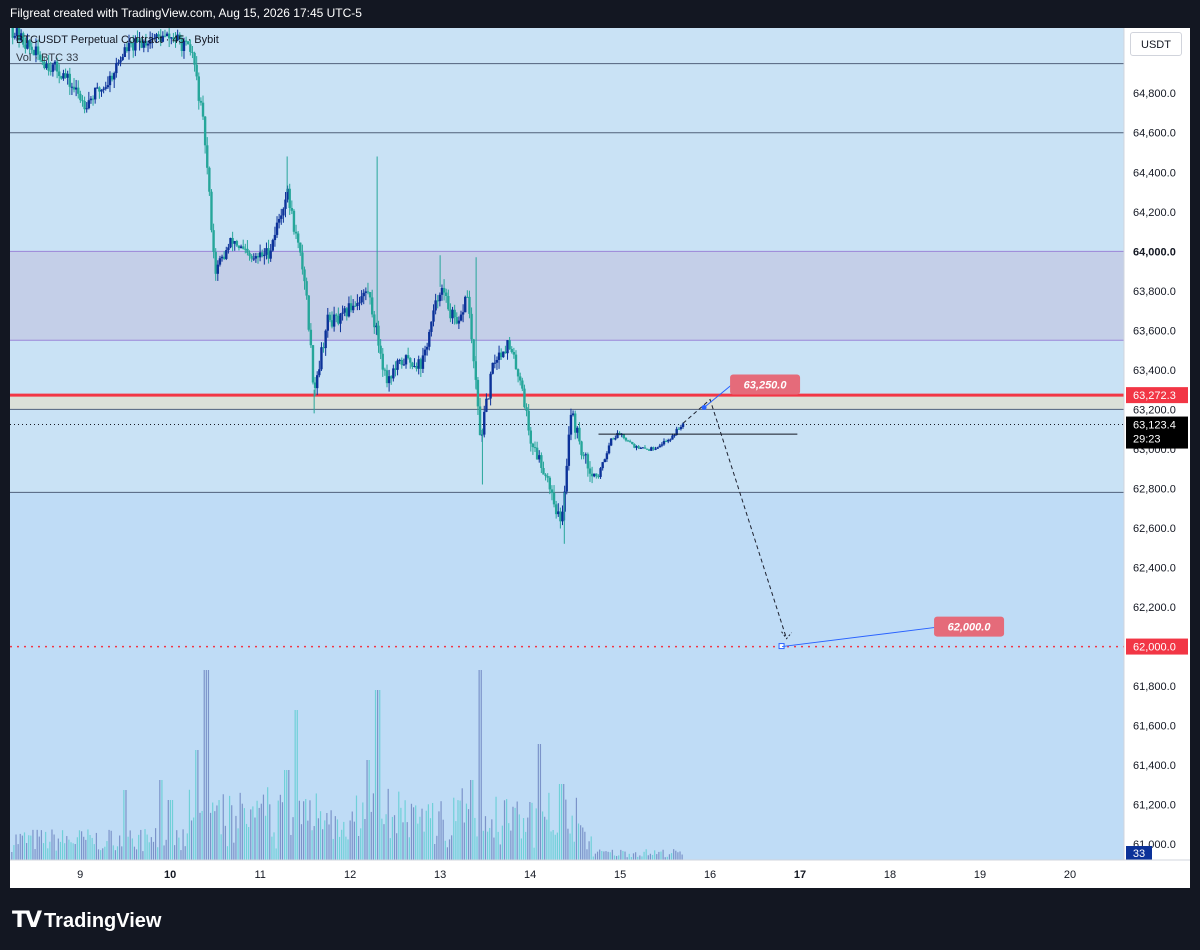  Describe the element at coordinates (1147, 440) in the screenshot. I see `countdown-text: 29:23` at that location.